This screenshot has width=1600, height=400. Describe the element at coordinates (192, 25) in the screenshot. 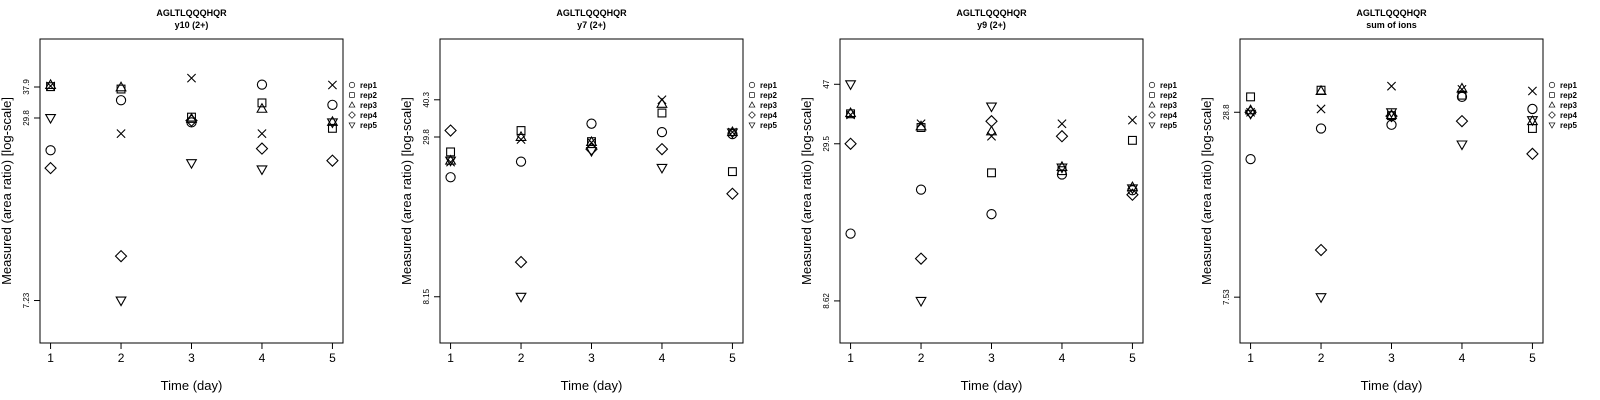

I see `chart-subtitle: y10 (2+)` at that location.